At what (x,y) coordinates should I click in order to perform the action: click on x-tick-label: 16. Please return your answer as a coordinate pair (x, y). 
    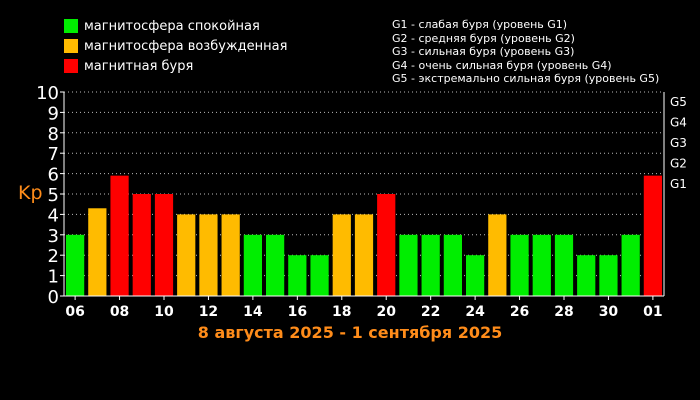
    Looking at the image, I should click on (297, 312).